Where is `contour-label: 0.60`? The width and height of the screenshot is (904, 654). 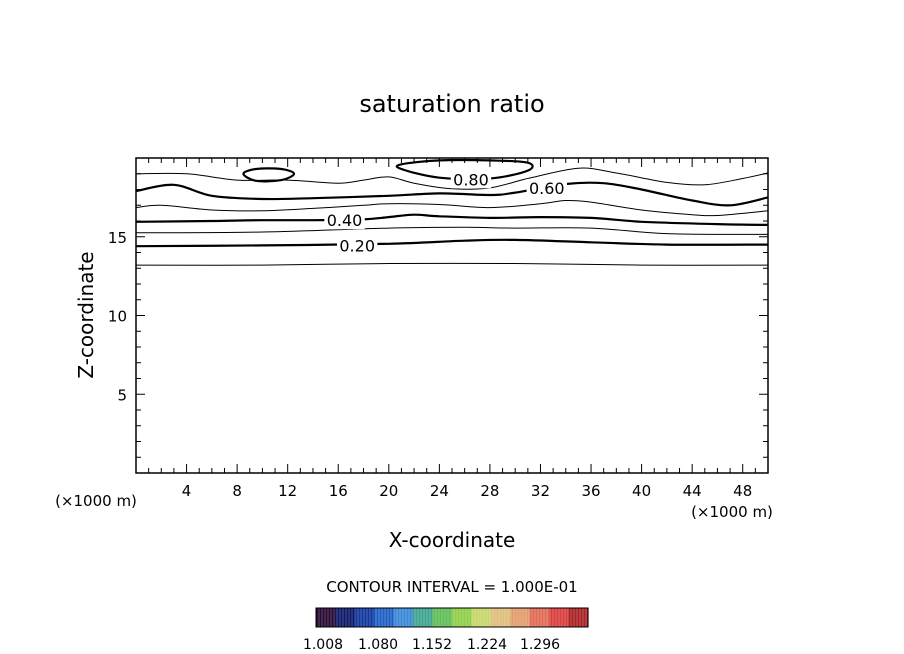
contour-label: 0.60 is located at coordinates (547, 188).